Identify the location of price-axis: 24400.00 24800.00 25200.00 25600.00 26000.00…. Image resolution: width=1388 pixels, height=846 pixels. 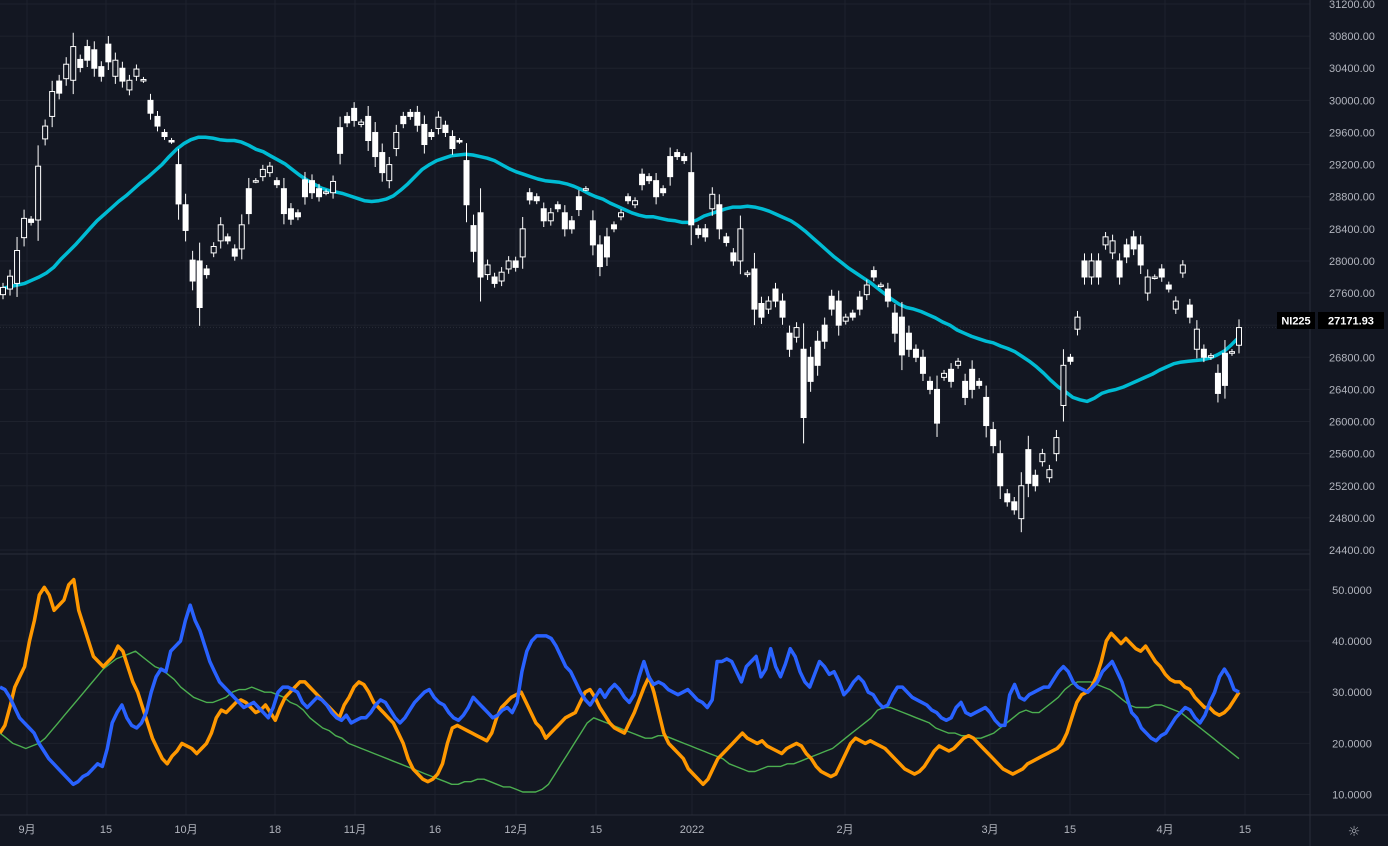
(1352, 278).